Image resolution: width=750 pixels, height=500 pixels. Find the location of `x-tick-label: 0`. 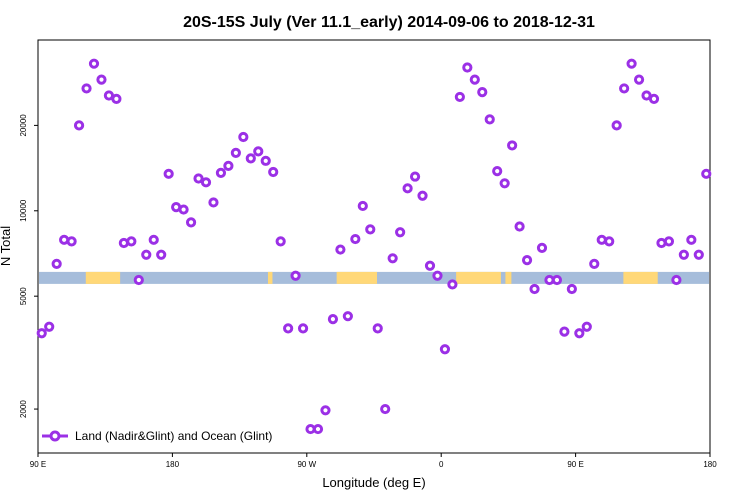

x-tick-label: 0 is located at coordinates (441, 464).